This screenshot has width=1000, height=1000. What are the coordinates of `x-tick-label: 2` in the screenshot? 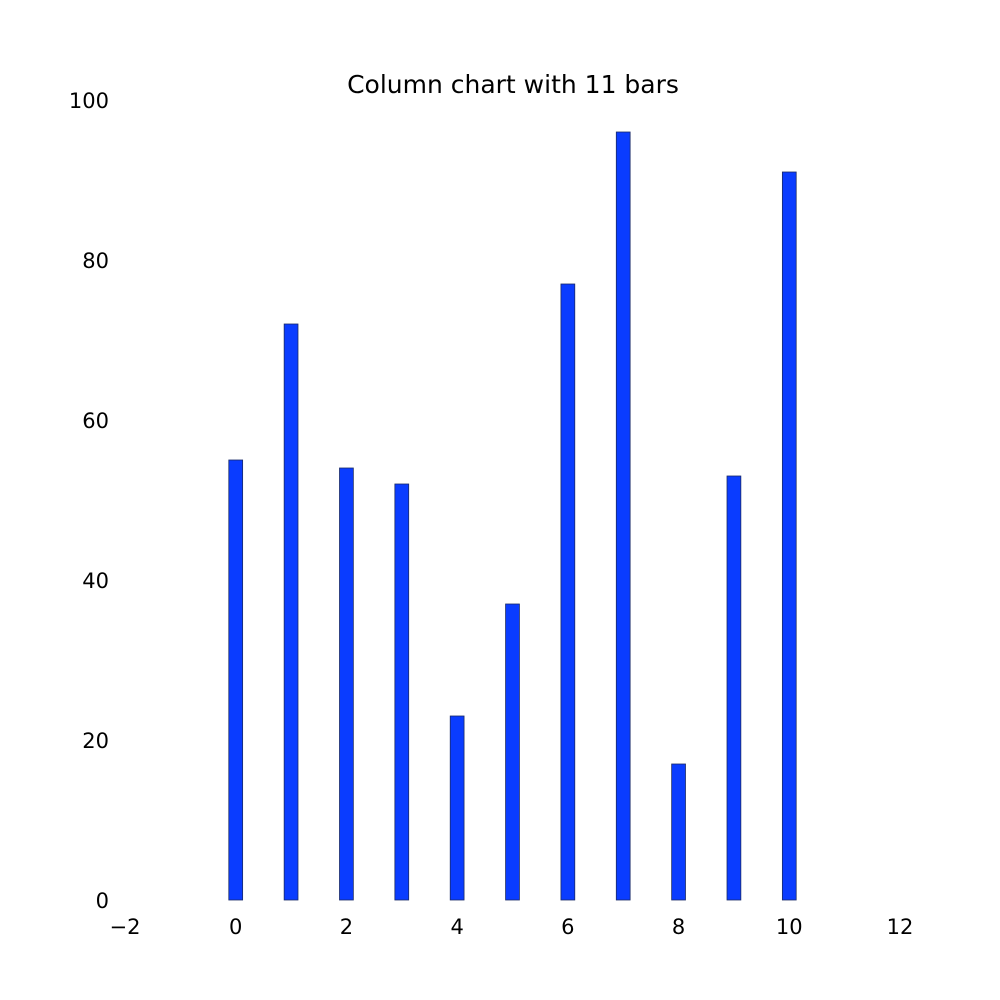 It's located at (346, 927).